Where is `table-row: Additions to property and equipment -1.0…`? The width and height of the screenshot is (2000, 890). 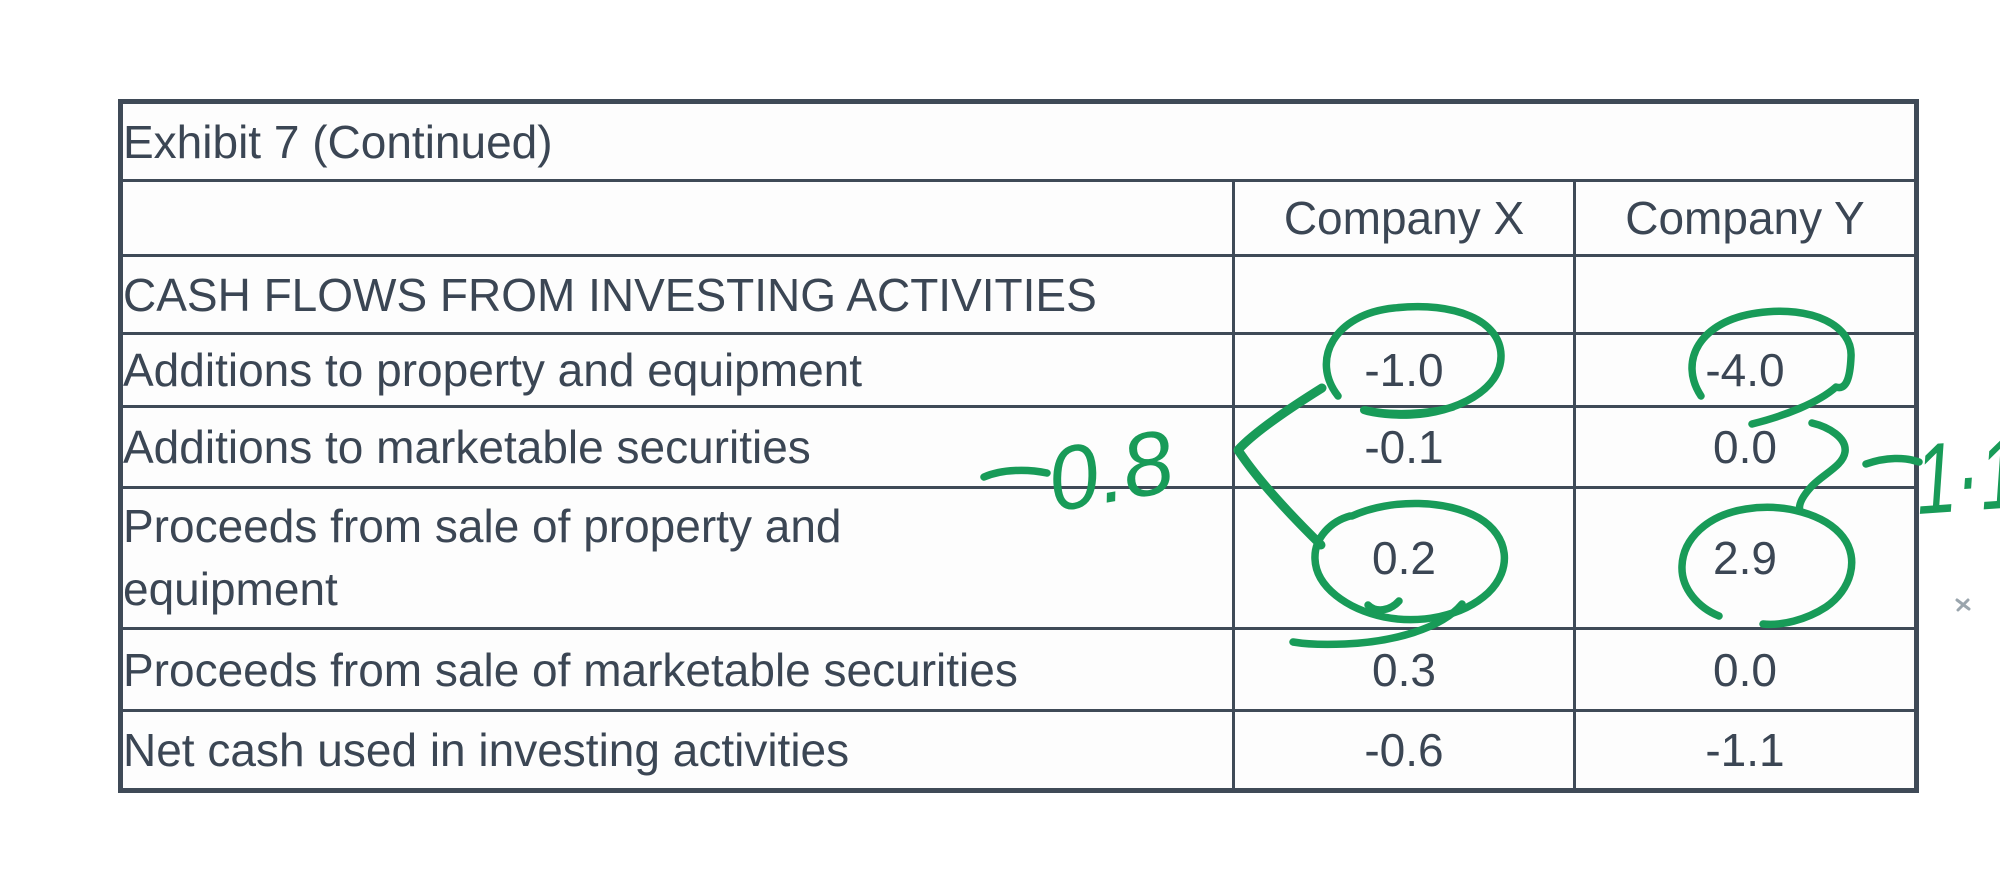
table-row: Additions to property and equipment -1.0… is located at coordinates (1018, 370).